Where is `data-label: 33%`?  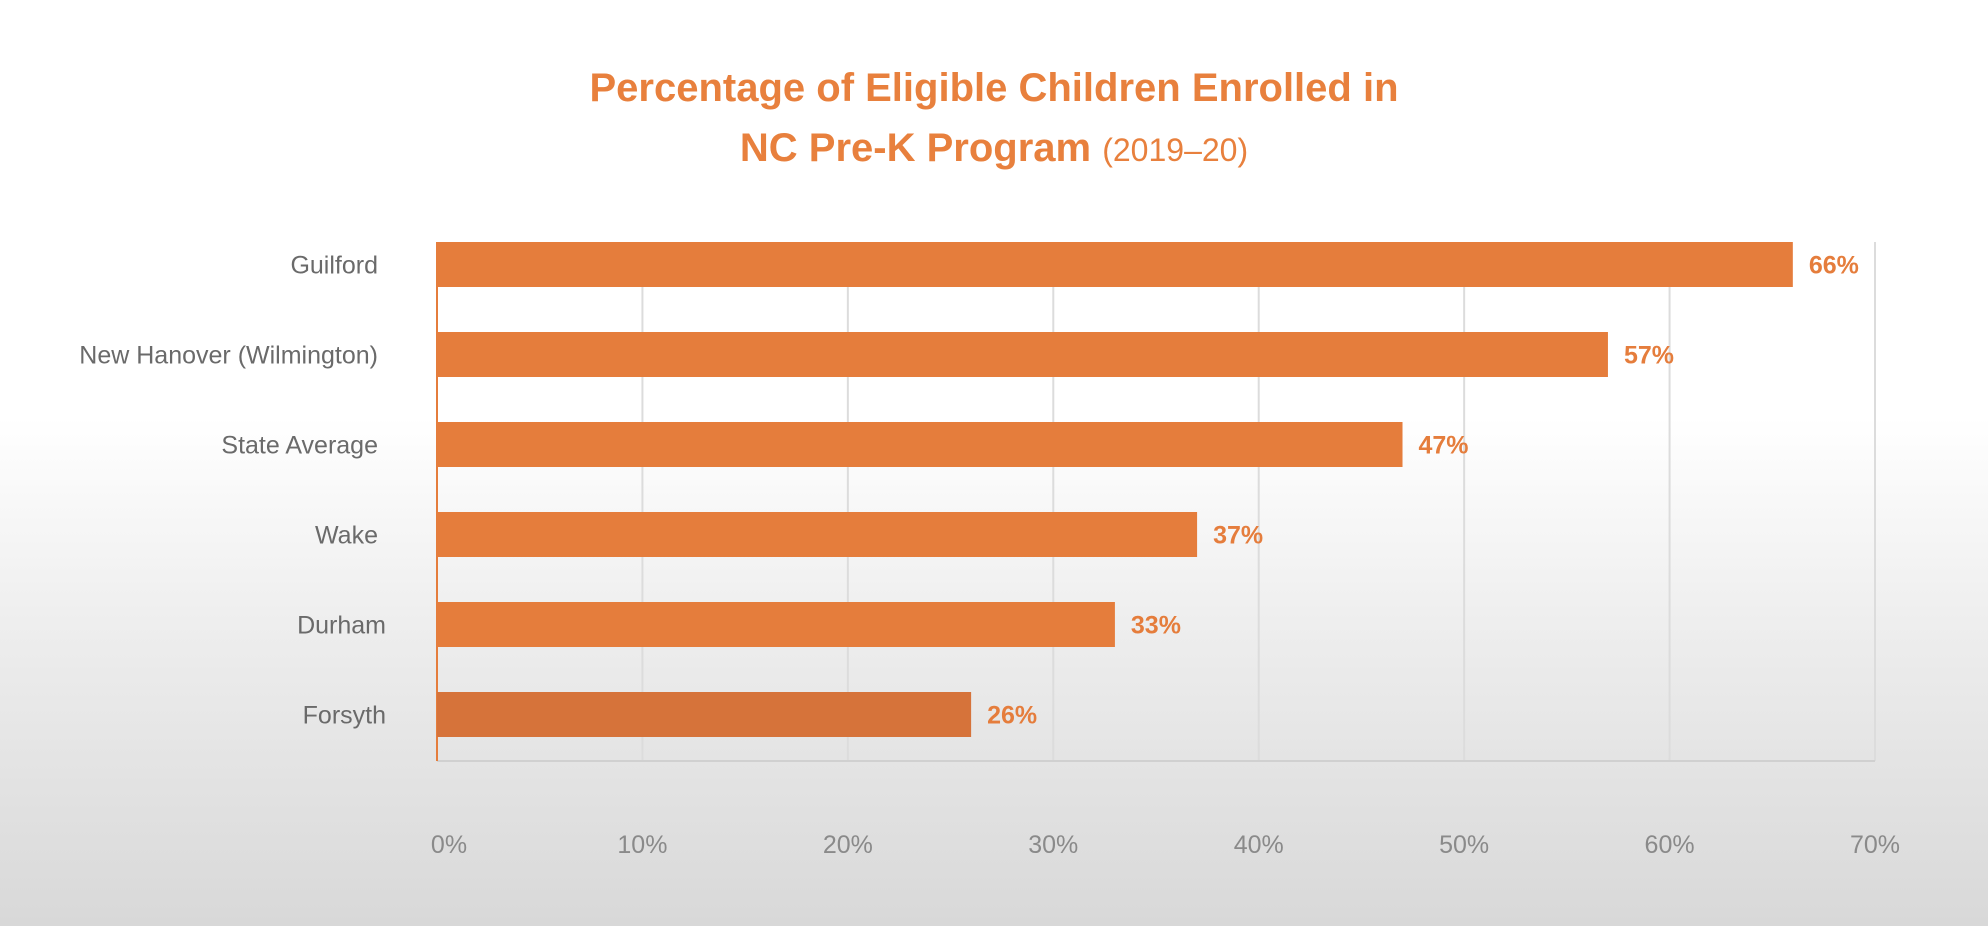 data-label: 33% is located at coordinates (1156, 626).